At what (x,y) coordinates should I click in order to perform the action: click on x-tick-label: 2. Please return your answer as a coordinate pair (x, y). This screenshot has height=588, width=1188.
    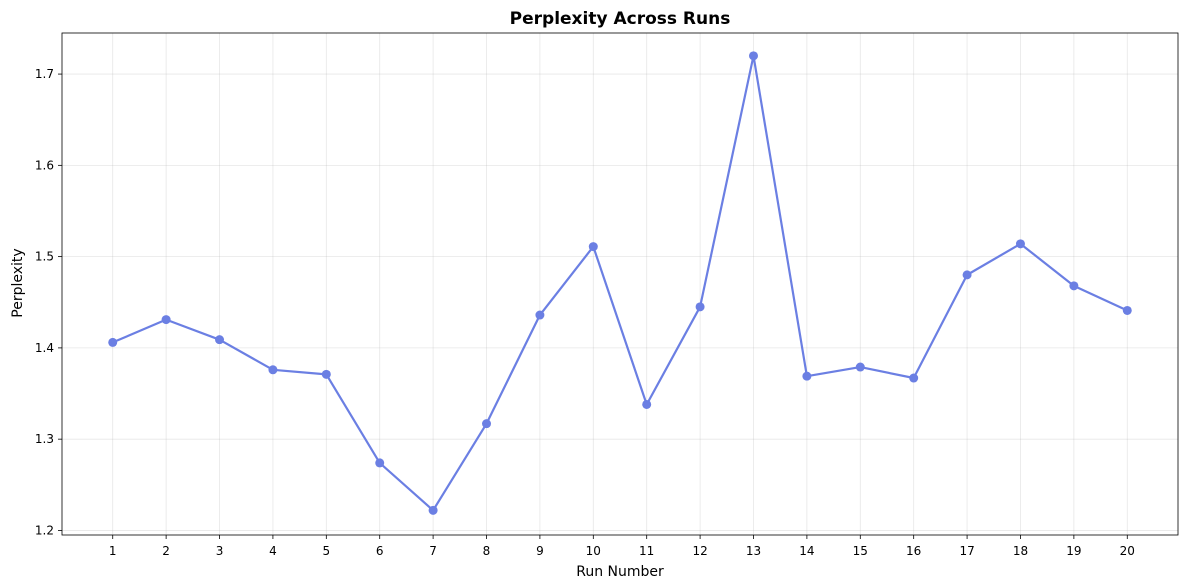
    Looking at the image, I should click on (166, 551).